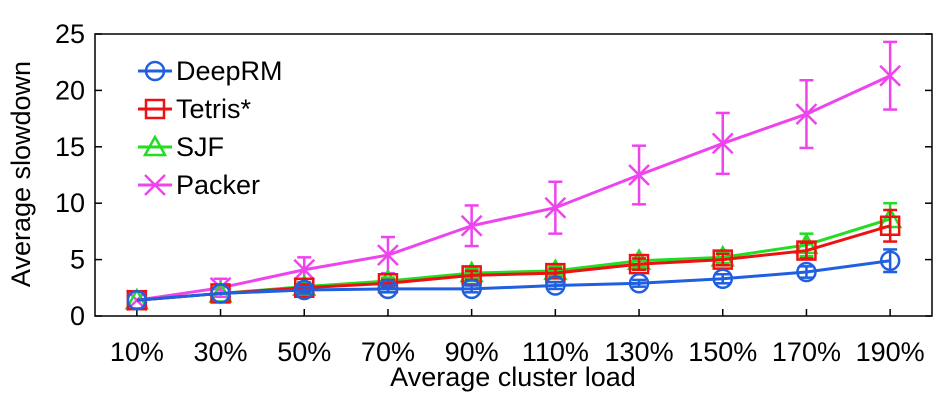 Image resolution: width=950 pixels, height=408 pixels. Describe the element at coordinates (70, 90) in the screenshot. I see `y-tick-label: 20` at that location.